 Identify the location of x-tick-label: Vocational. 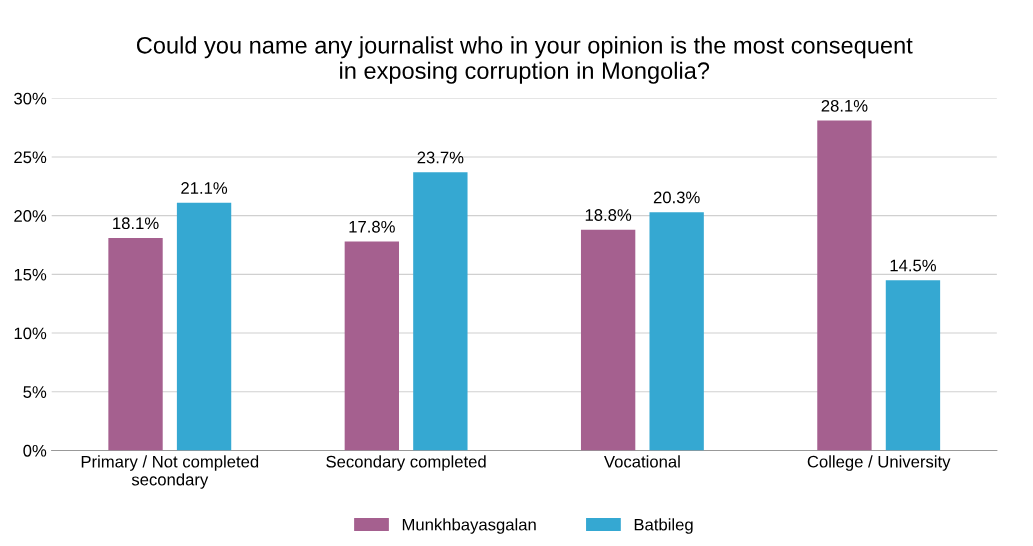
(642, 461).